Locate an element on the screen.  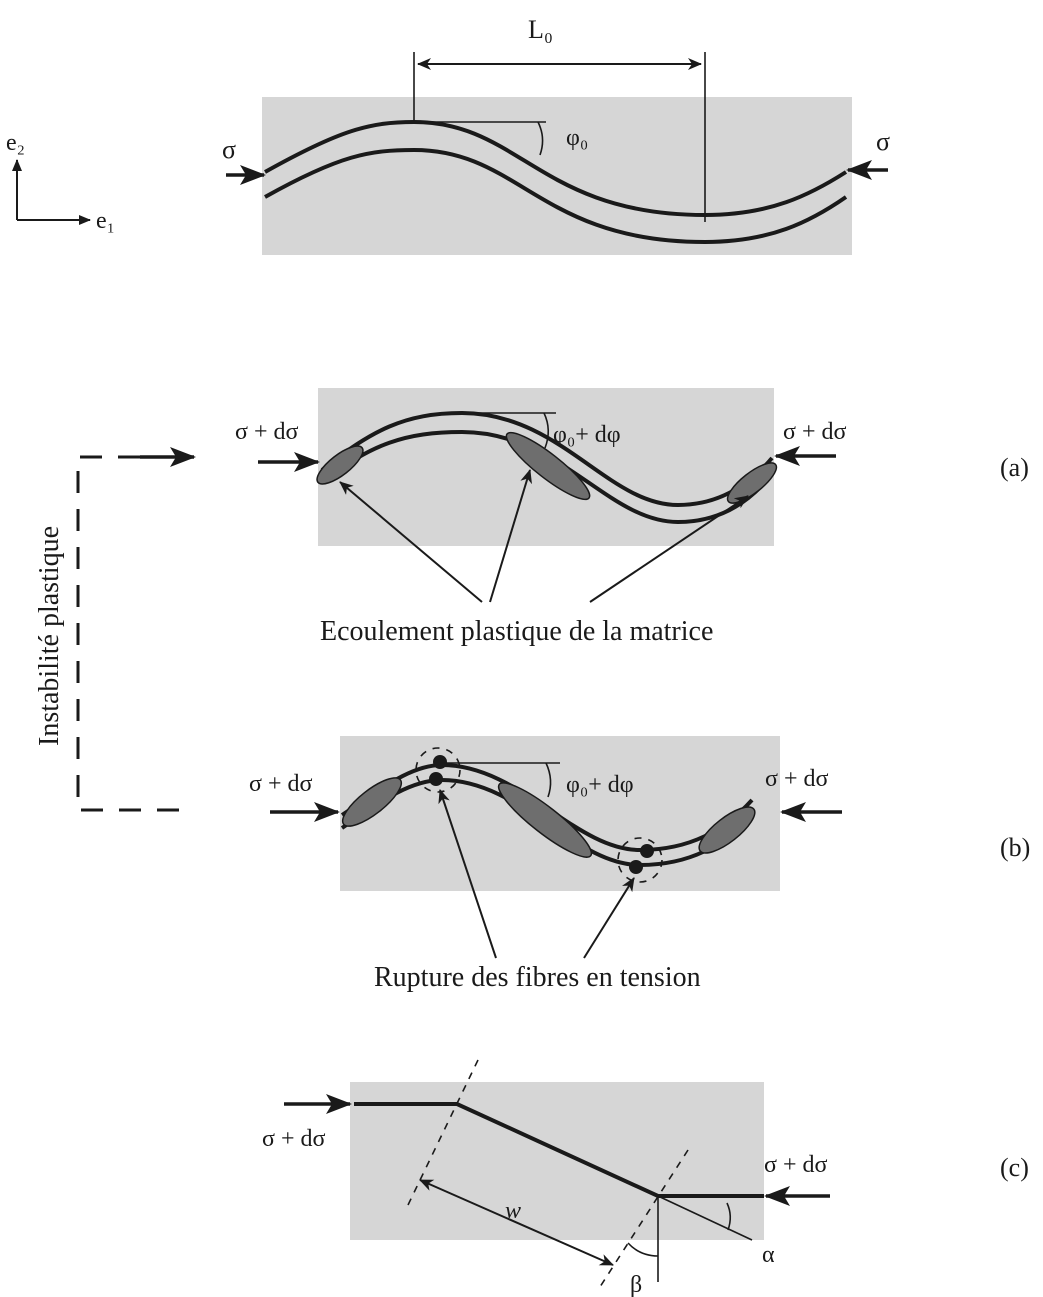
panel-c-tag: (c) is located at coordinates (1014, 1167).